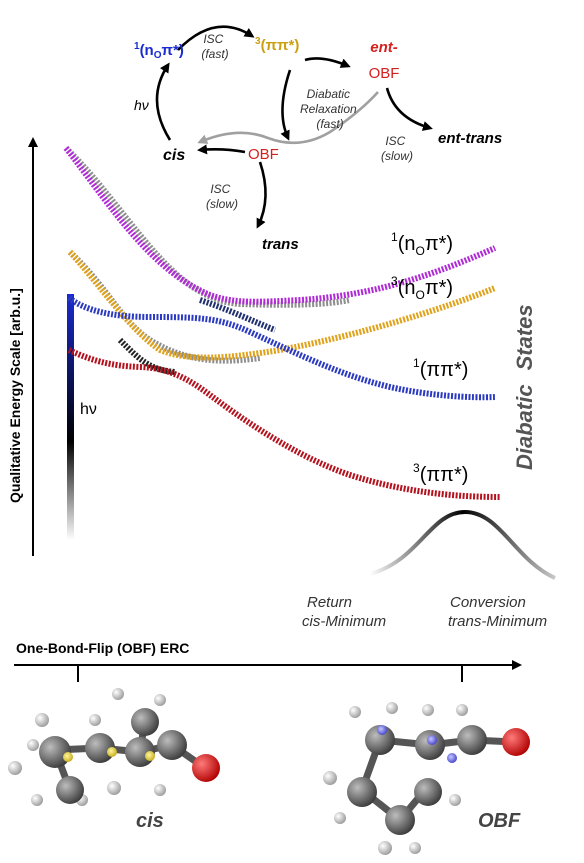  I want to click on entobf-to-enttrans-arrow, so click(409, 109).